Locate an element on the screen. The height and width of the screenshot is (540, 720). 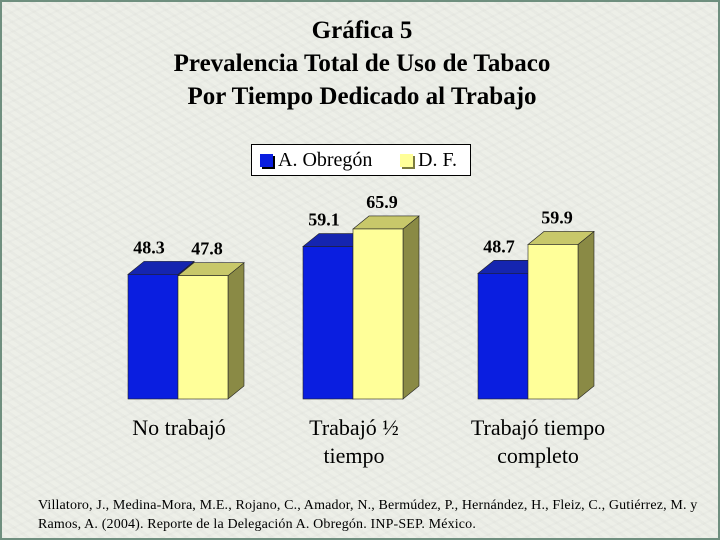
data-label-1-2: 59.1 is located at coordinates (324, 220).